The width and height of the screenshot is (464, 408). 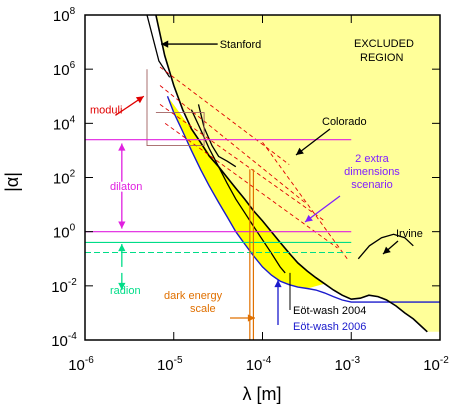 What do you see at coordinates (64, 340) in the screenshot?
I see `y-tick-label: 10⁻⁴` at bounding box center [64, 340].